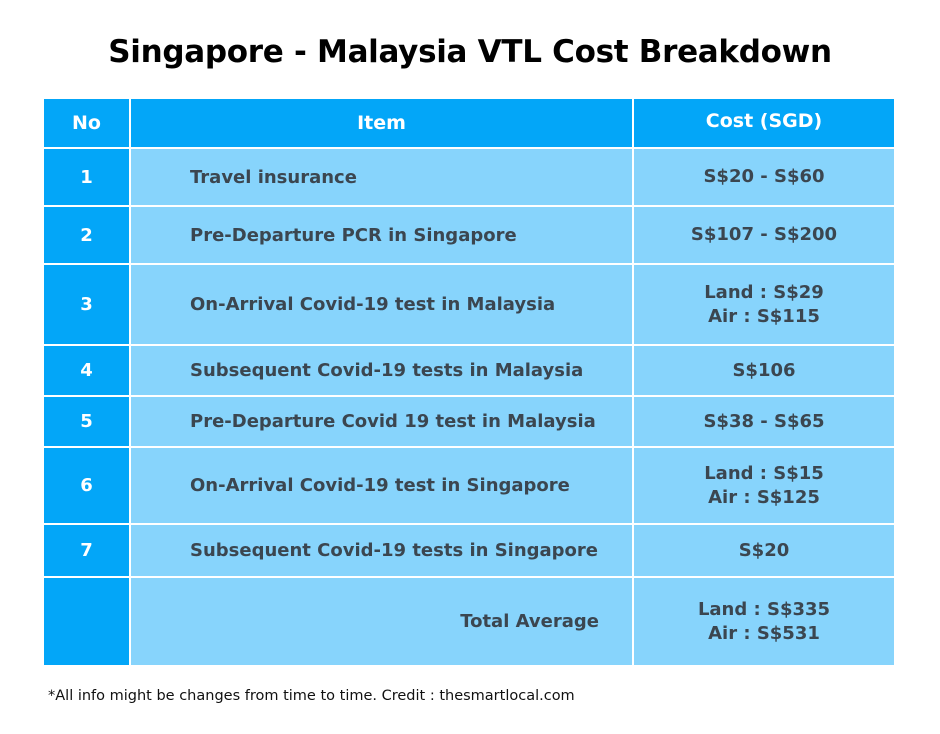 The image size is (940, 734). I want to click on row-number: 7, so click(86, 550).